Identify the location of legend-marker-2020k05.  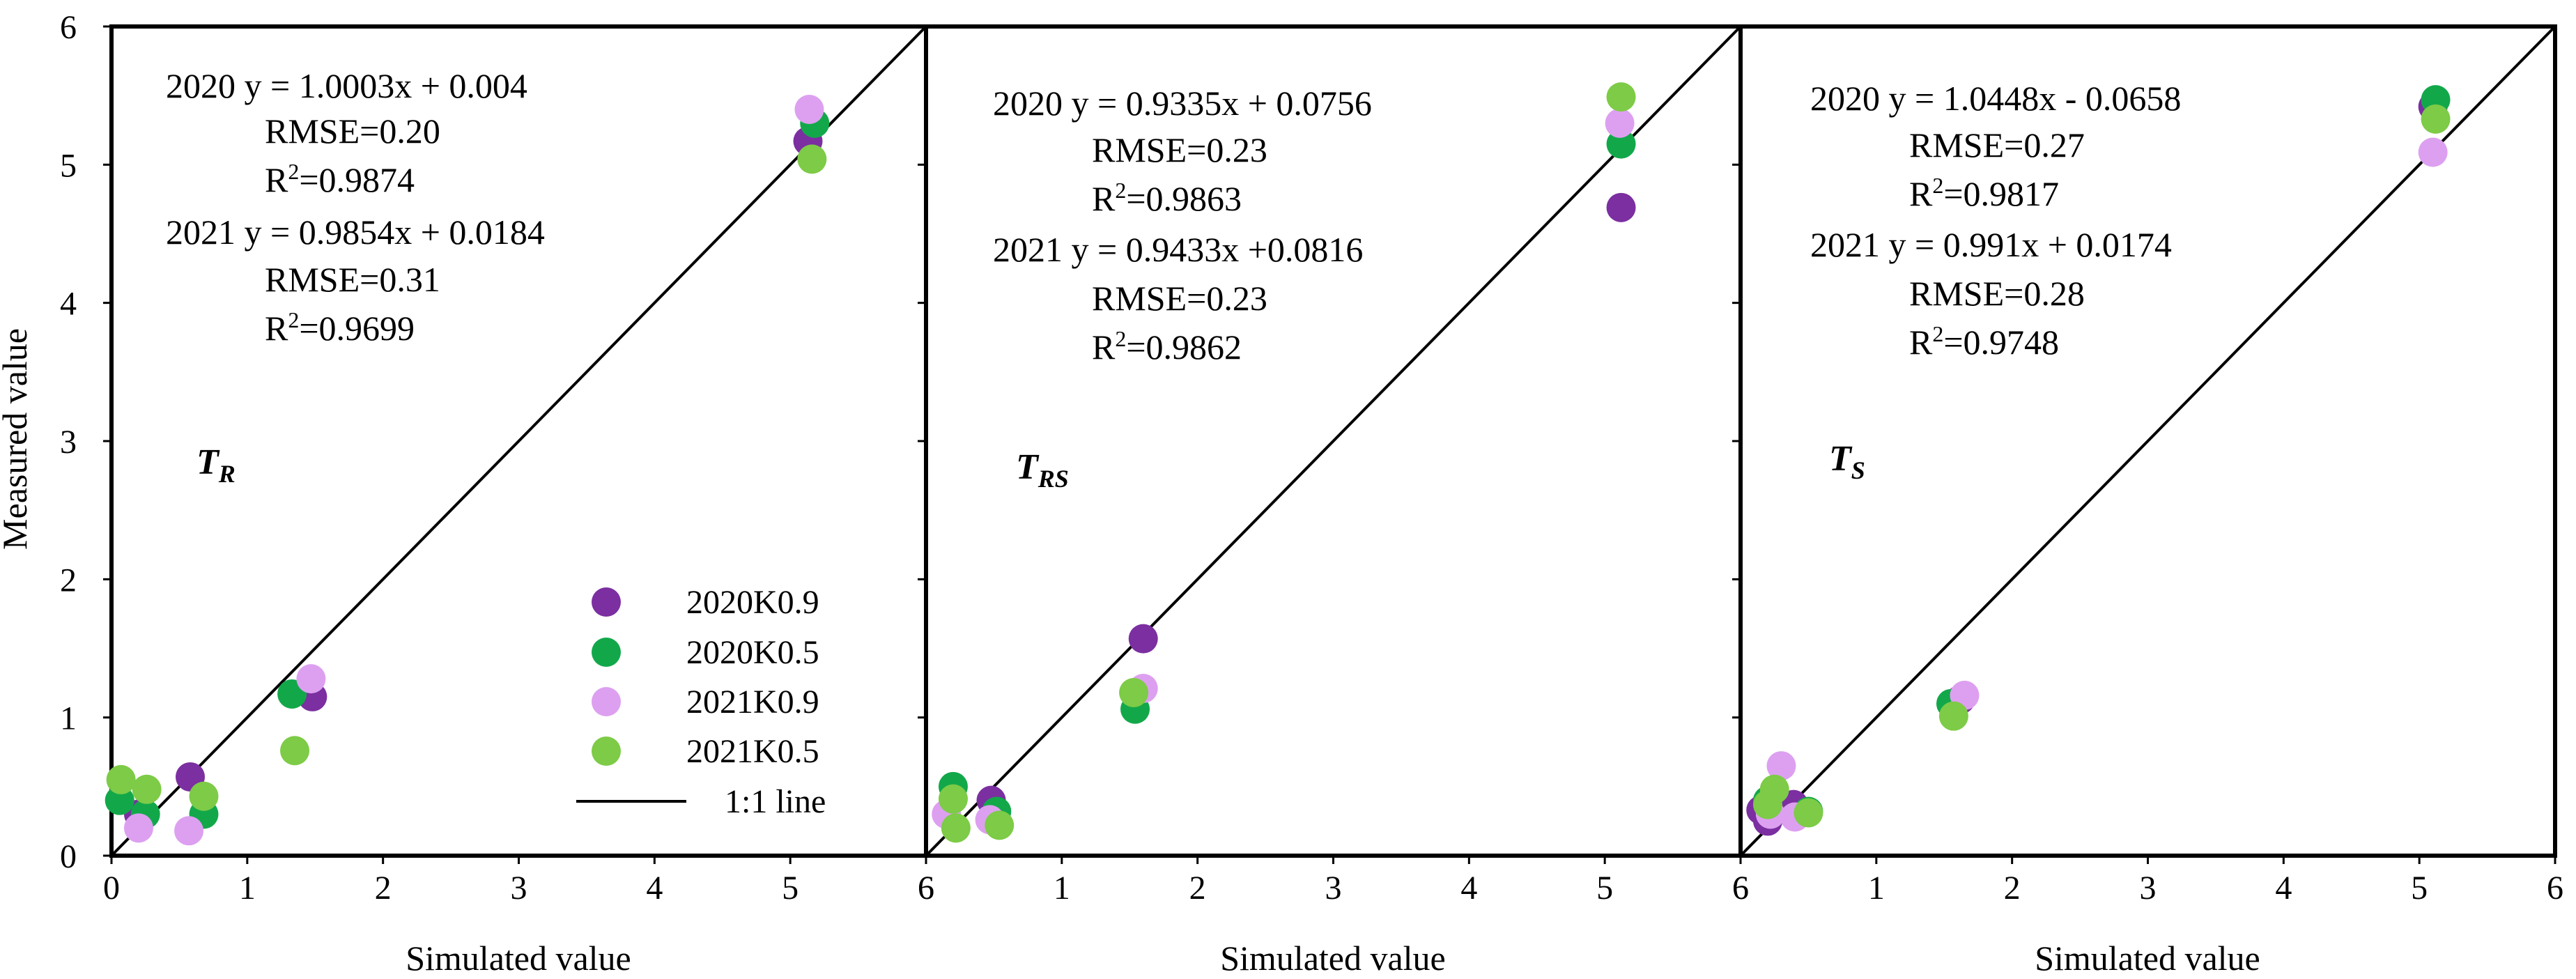
(606, 652).